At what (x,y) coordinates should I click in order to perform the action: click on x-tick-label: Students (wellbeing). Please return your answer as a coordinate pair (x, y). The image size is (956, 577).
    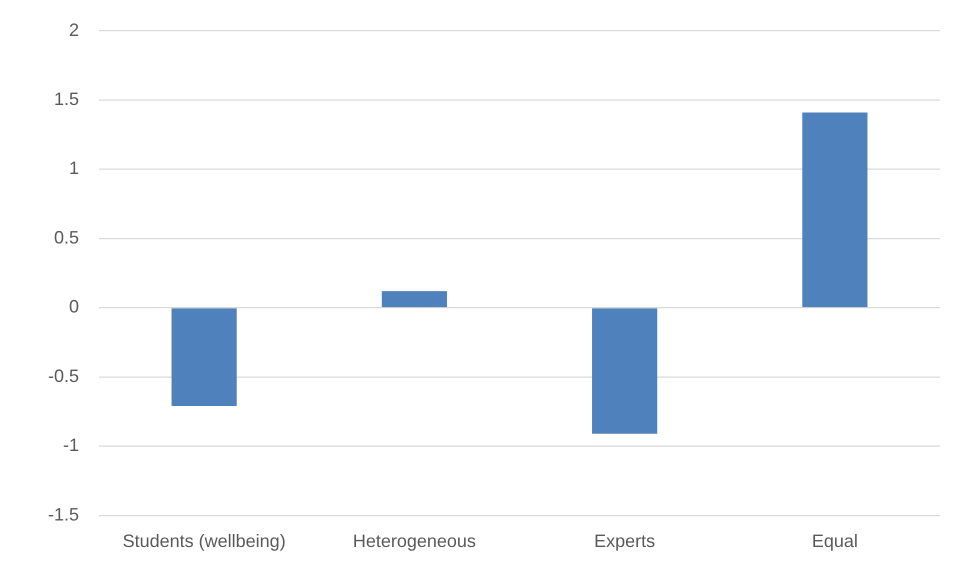
    Looking at the image, I should click on (204, 541).